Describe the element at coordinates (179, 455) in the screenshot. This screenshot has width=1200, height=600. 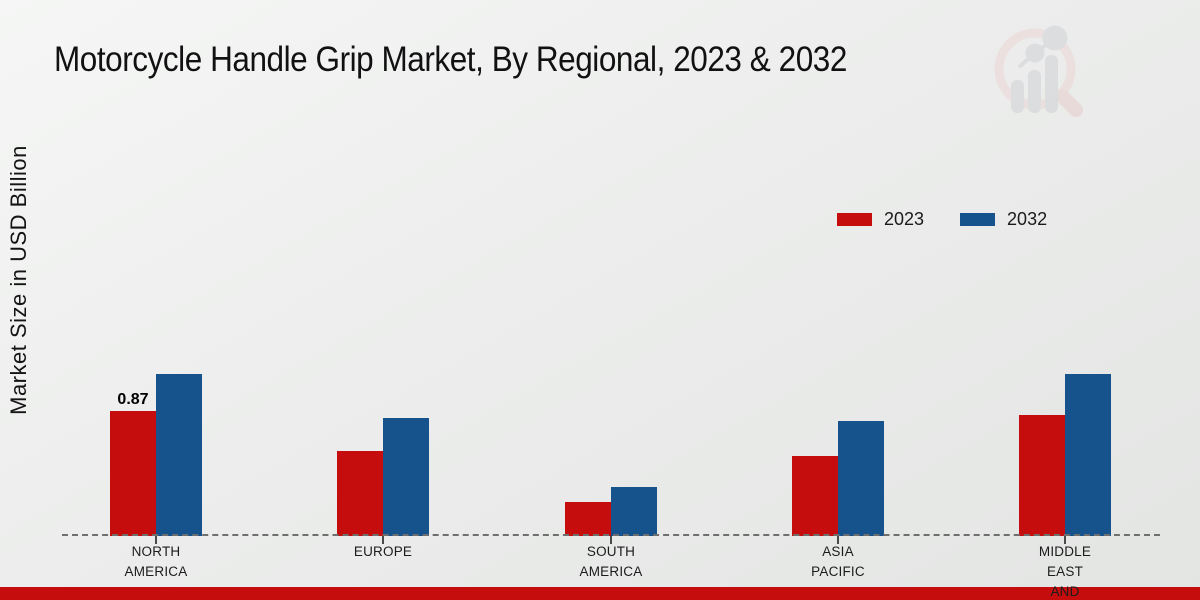
I see `bar-2032-north-america` at that location.